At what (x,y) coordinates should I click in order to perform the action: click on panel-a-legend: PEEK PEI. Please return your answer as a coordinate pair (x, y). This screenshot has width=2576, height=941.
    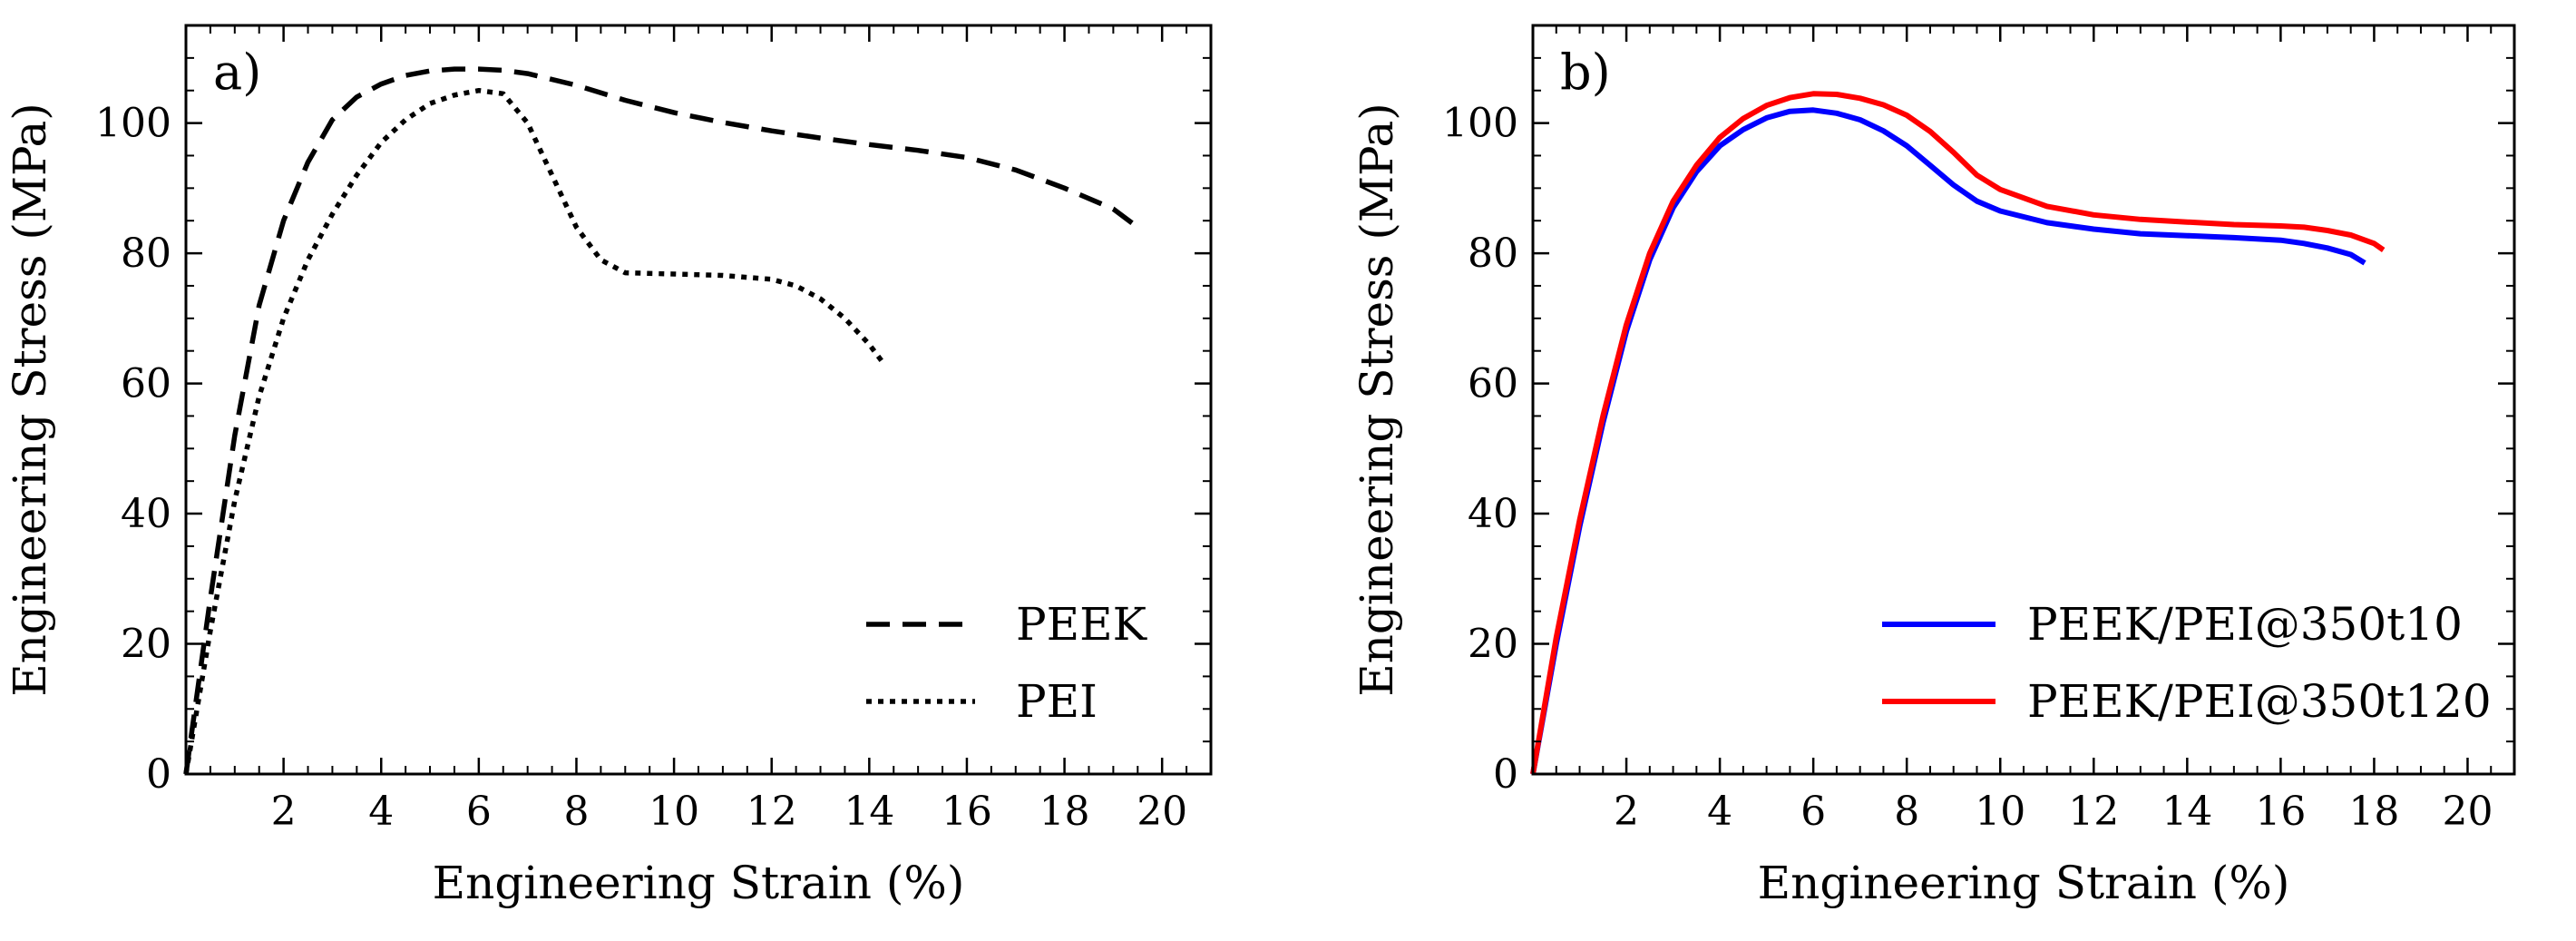
    Looking at the image, I should click on (1007, 663).